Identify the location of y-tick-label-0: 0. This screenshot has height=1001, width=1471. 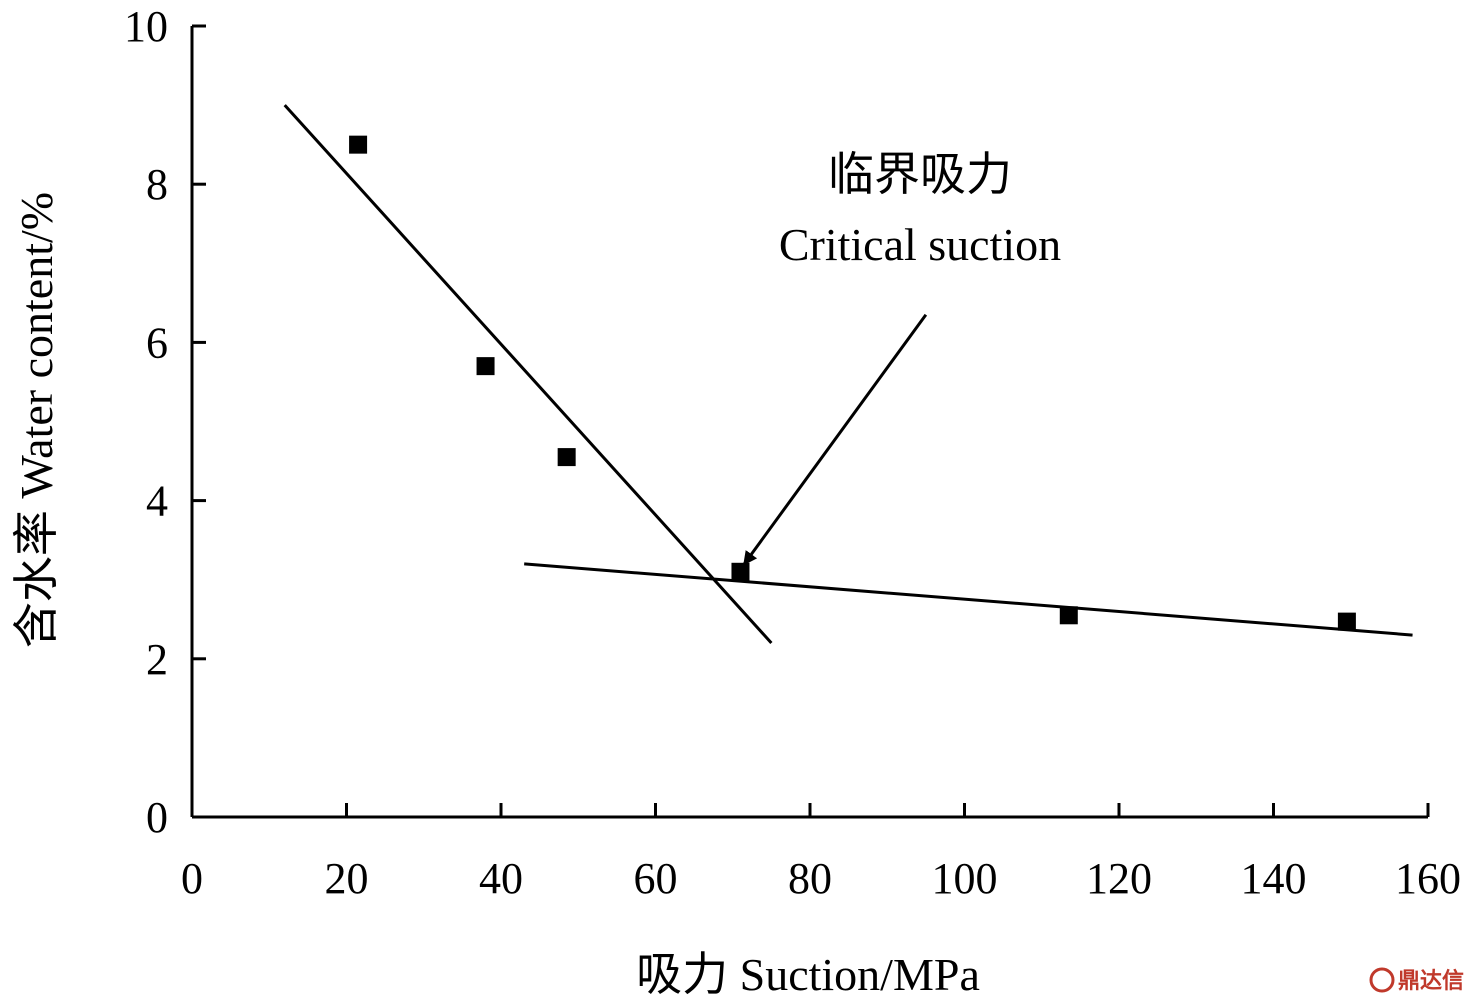
(157, 817).